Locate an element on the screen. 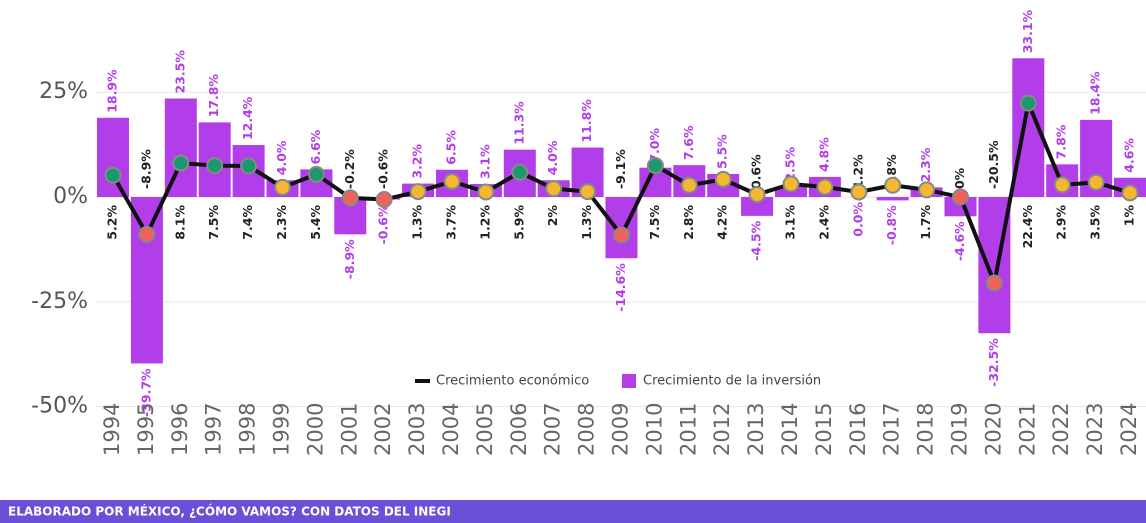  line-label: 2% is located at coordinates (552, 216).